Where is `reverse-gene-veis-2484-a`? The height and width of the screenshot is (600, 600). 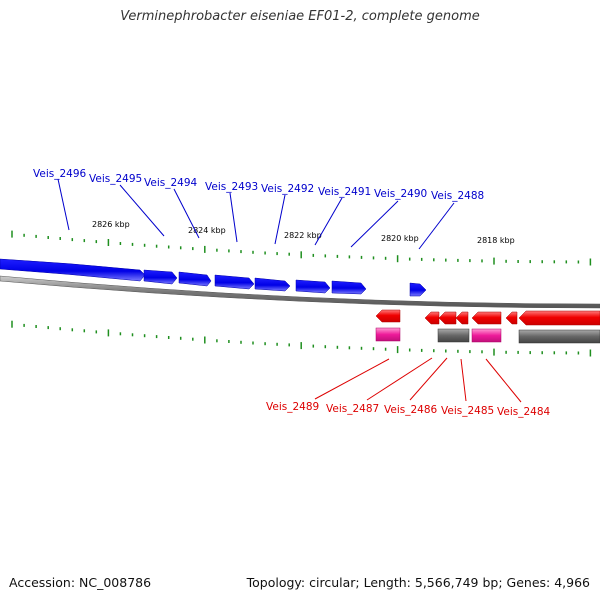
reverse-gene-veis-2484-a is located at coordinates (511, 318).